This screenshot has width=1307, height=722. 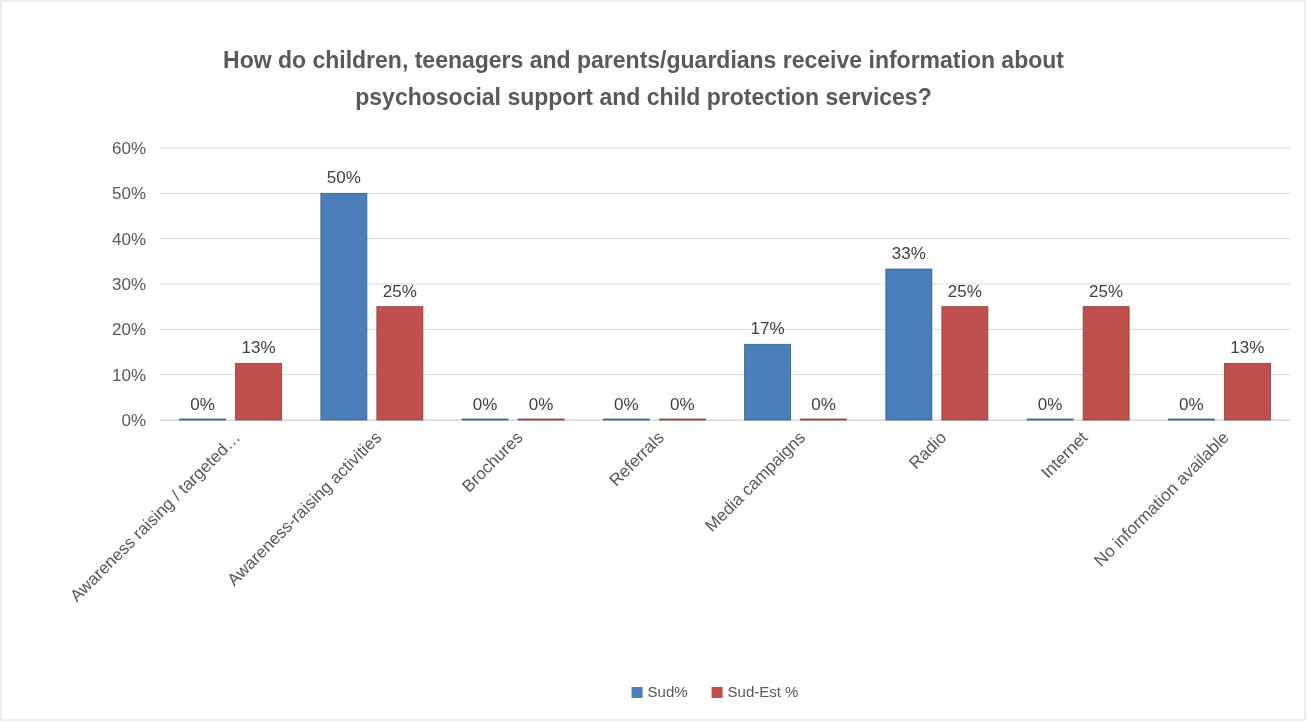 What do you see at coordinates (644, 78) in the screenshot?
I see `chart-title: How do children, teenagers and parents/guardians receive information about psychosocial support and child protection services?` at bounding box center [644, 78].